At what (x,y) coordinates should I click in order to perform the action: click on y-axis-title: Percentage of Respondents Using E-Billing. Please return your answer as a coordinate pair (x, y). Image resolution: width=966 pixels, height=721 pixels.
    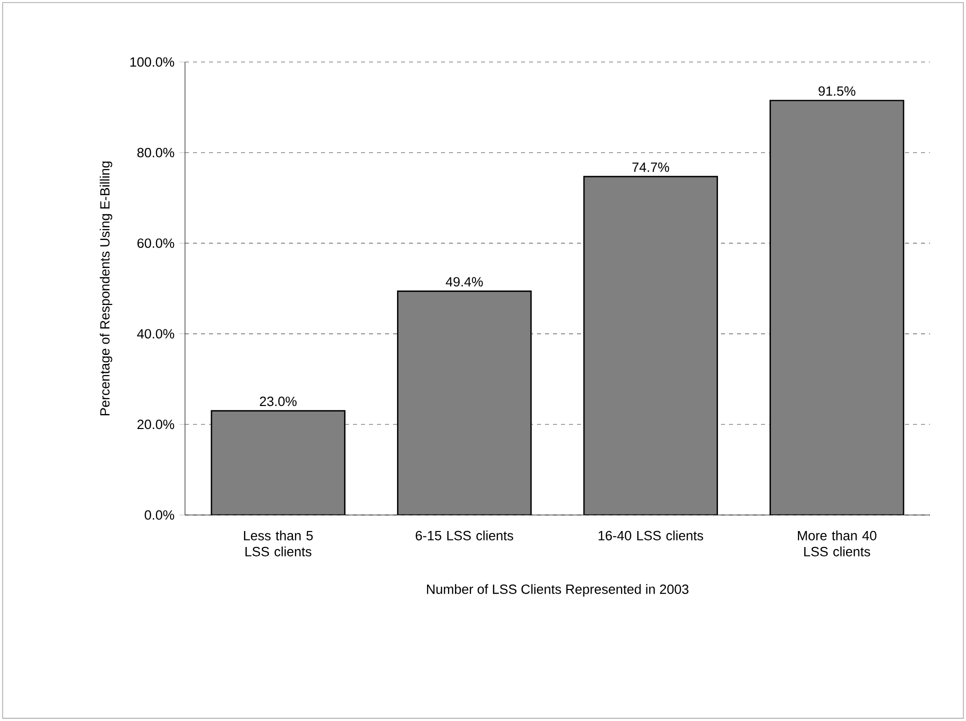
    Looking at the image, I should click on (106, 289).